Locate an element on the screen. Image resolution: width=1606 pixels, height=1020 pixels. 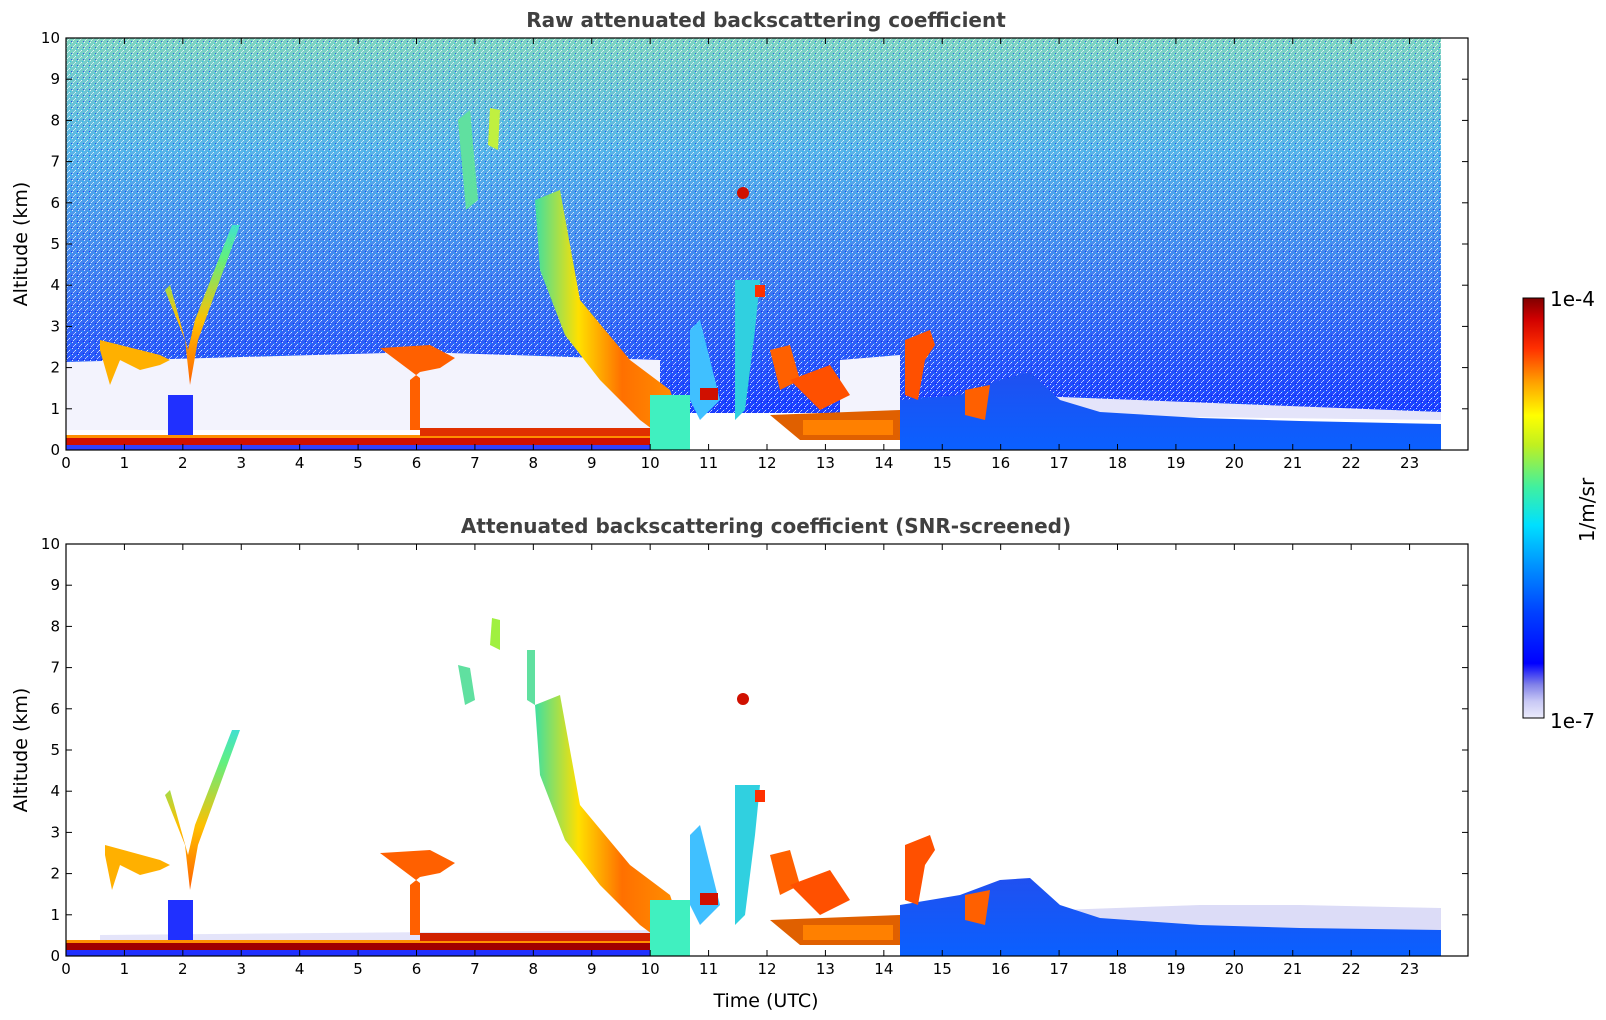
bottom-y-tick-label: 2 is located at coordinates (55, 874).